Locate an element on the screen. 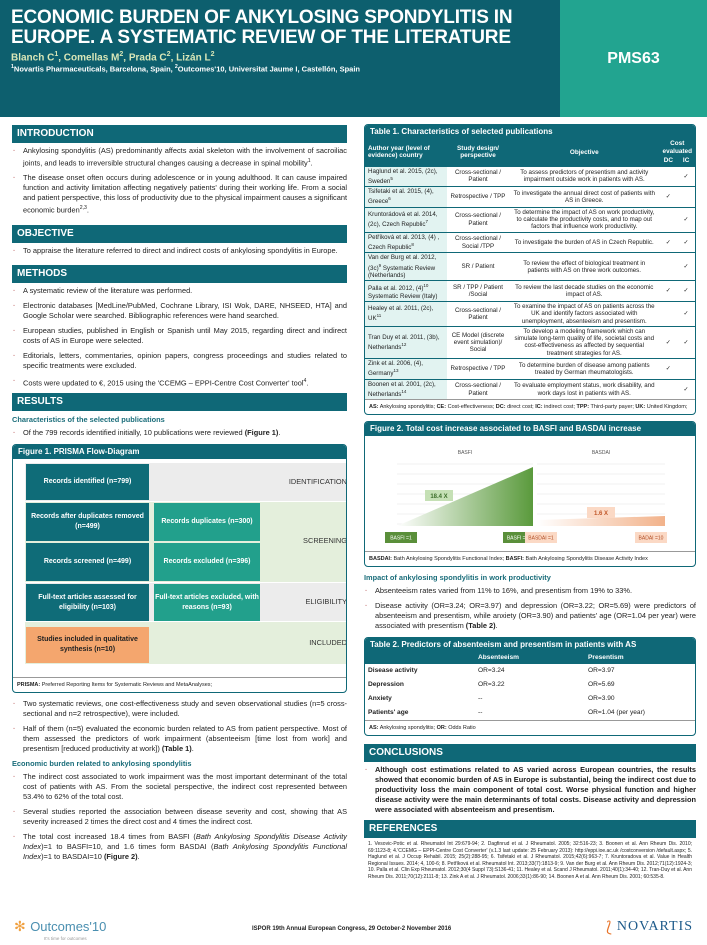  box-excluded: Records excluded (n=396) is located at coordinates (207, 562).